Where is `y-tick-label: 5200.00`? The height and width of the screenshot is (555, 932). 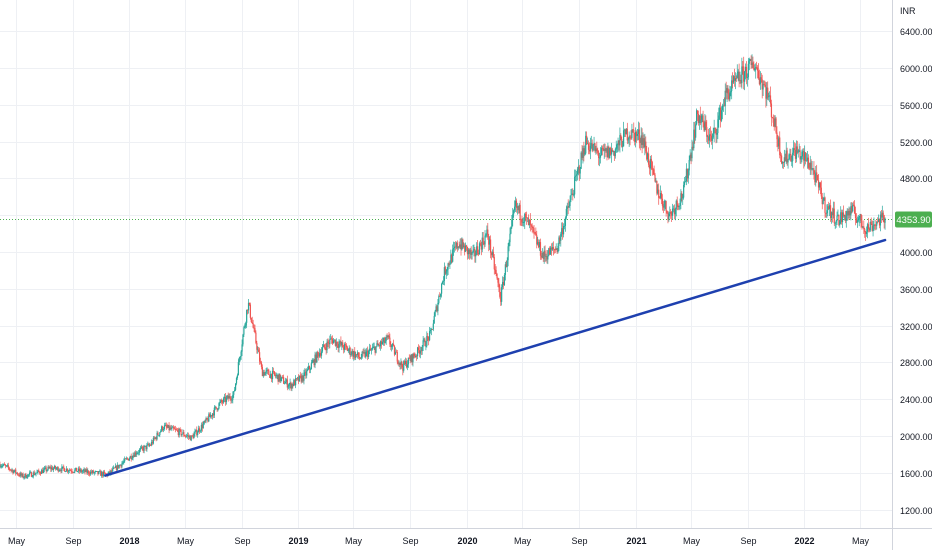 y-tick-label: 5200.00 is located at coordinates (916, 143).